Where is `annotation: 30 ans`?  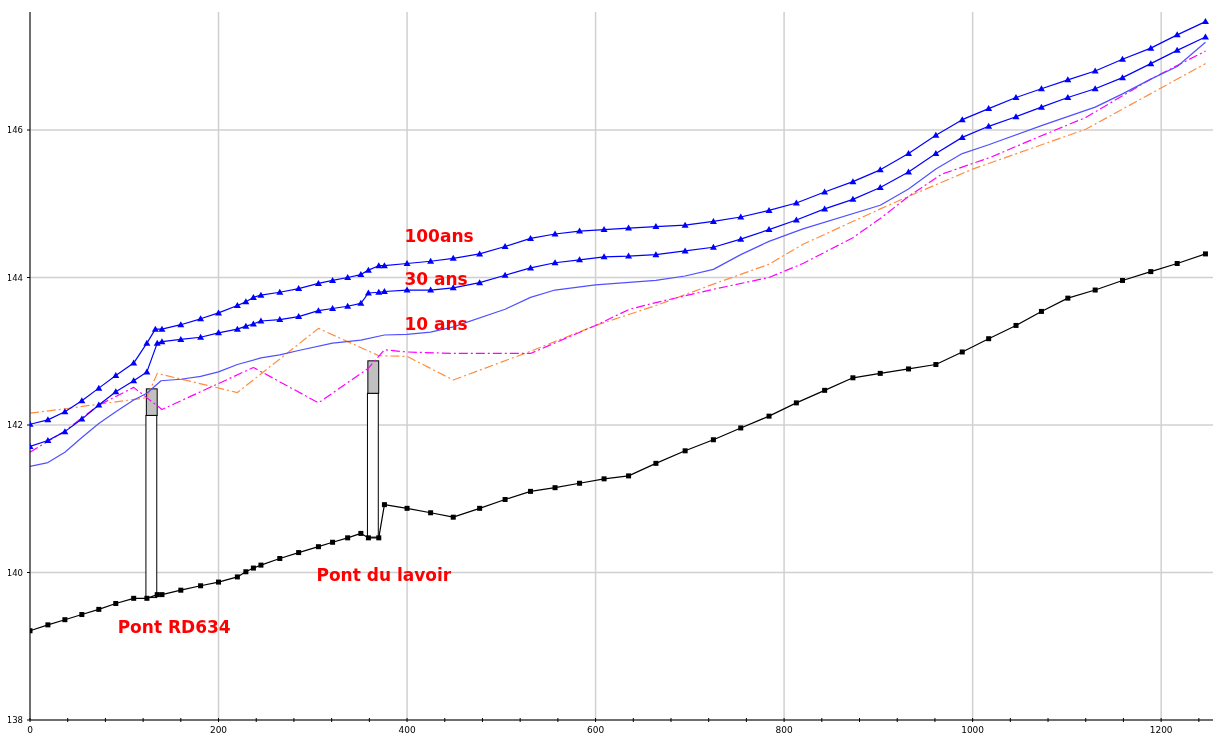
annotation: 30 ans is located at coordinates (436, 279).